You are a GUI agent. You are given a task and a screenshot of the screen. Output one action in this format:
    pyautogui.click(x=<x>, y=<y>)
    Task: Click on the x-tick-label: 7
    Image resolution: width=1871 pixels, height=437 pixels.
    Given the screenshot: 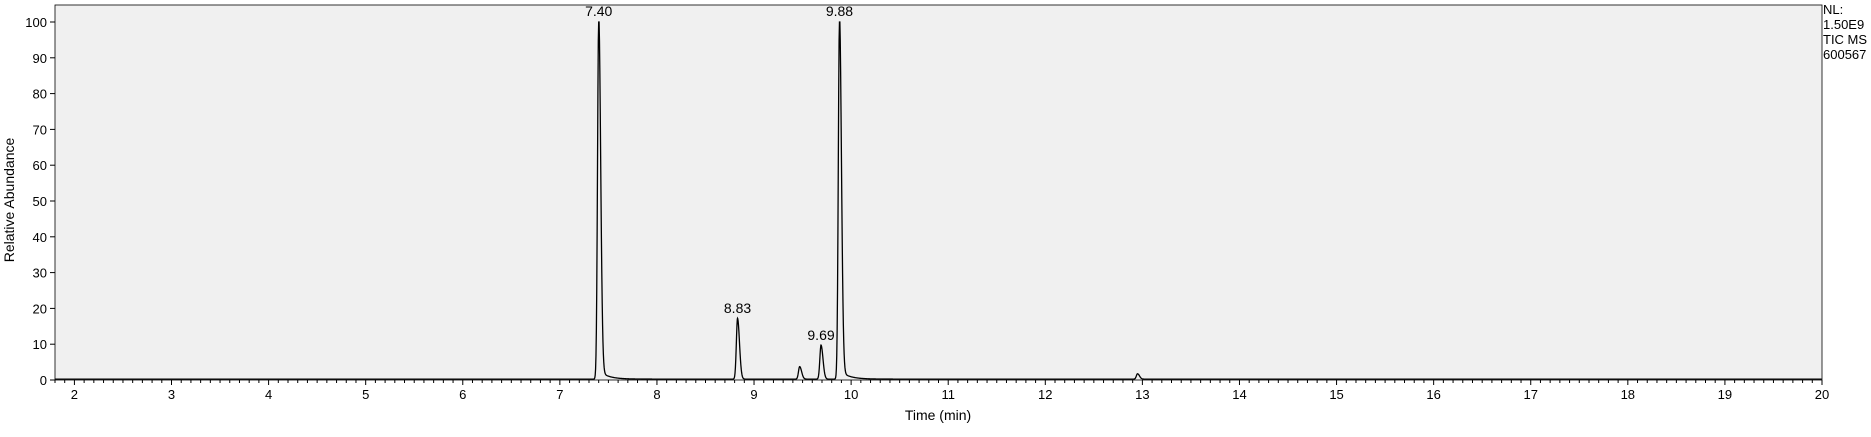 What is the action you would take?
    pyautogui.click(x=559, y=394)
    